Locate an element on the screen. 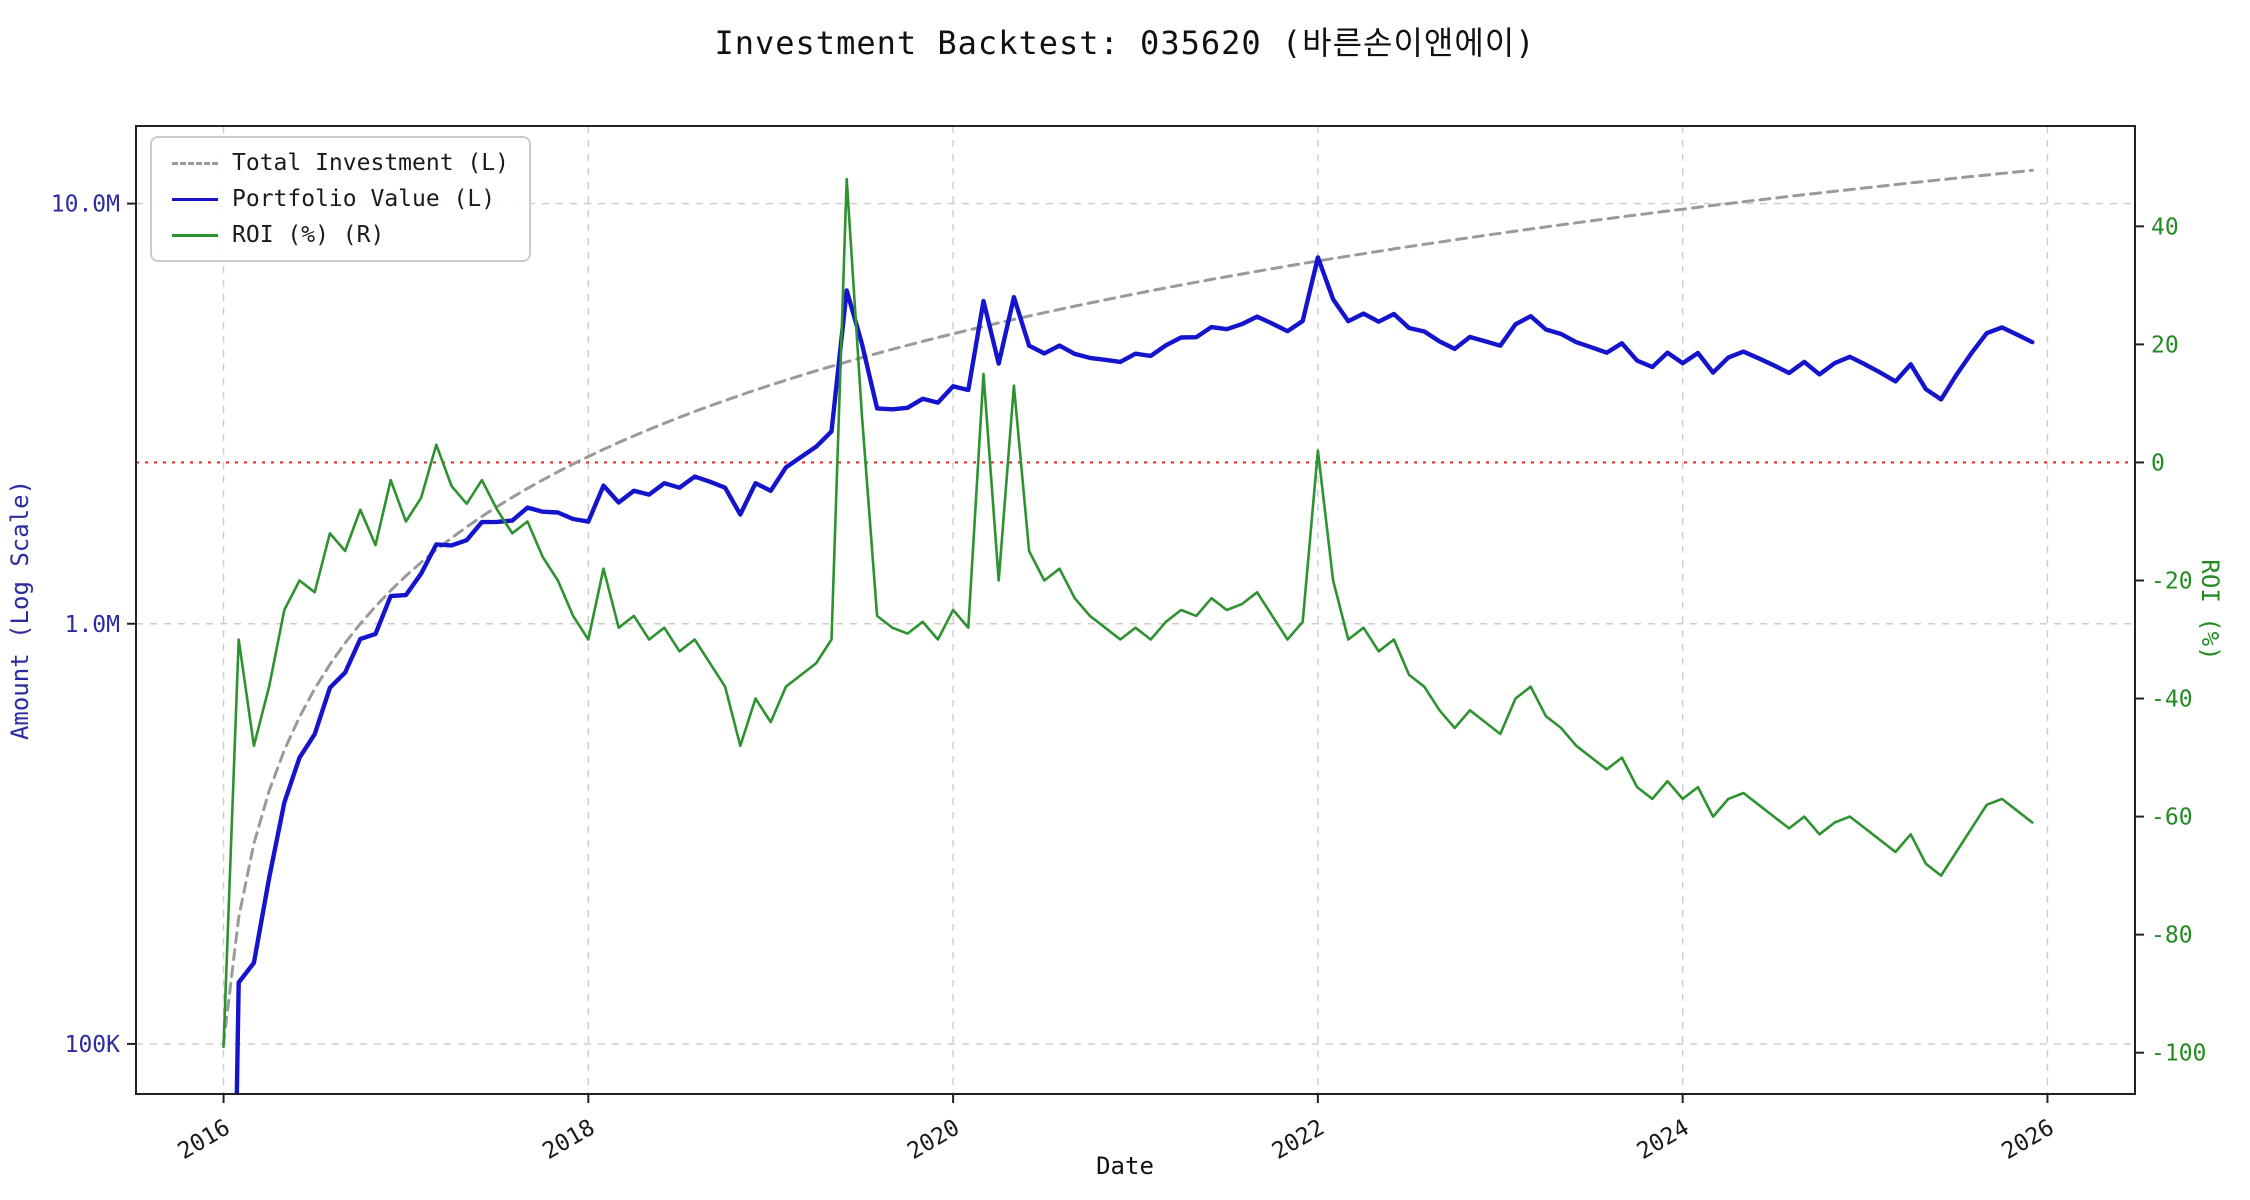 The width and height of the screenshot is (2250, 1200). x-axis-label: Date is located at coordinates (1125, 1166).